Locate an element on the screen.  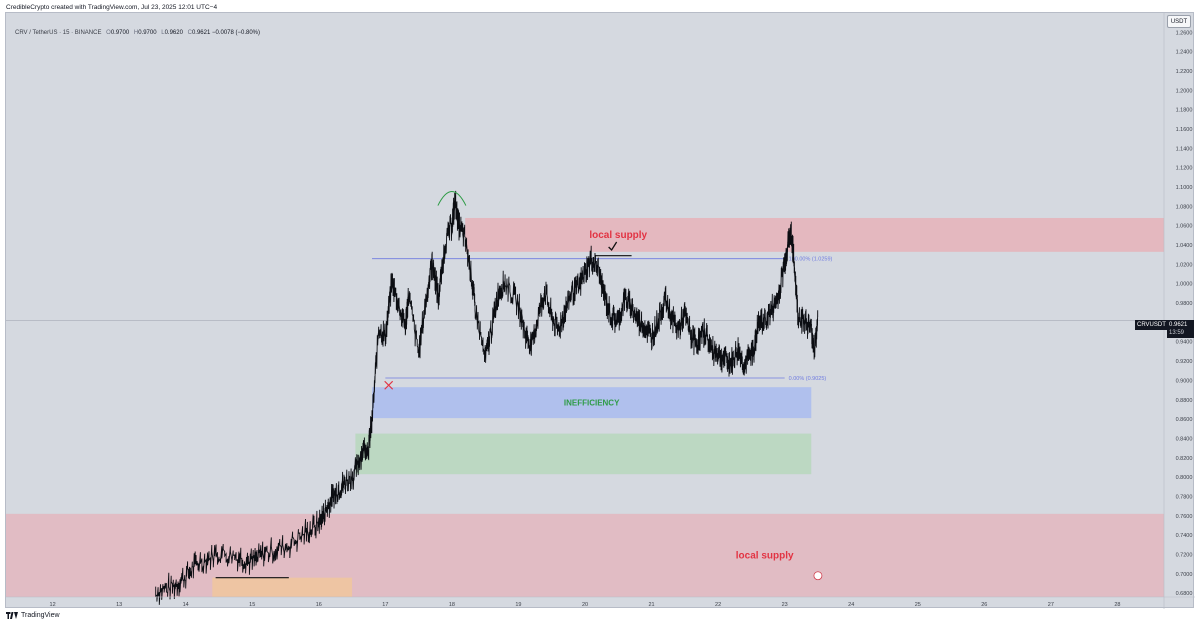
symbol-price-tag: CRVUSDT is located at coordinates (1151, 325).